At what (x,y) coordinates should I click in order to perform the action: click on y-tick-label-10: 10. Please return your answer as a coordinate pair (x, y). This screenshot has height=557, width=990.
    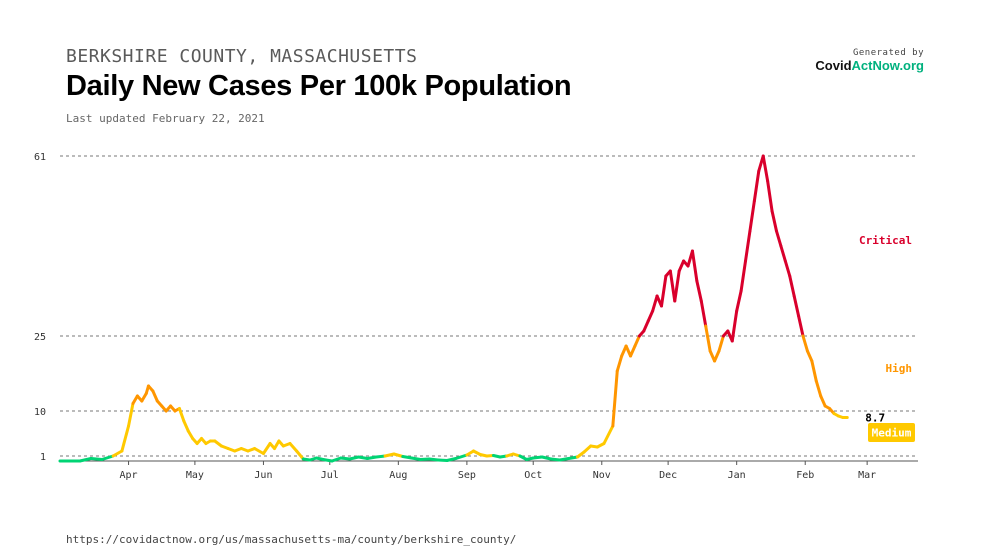
    Looking at the image, I should click on (40, 412).